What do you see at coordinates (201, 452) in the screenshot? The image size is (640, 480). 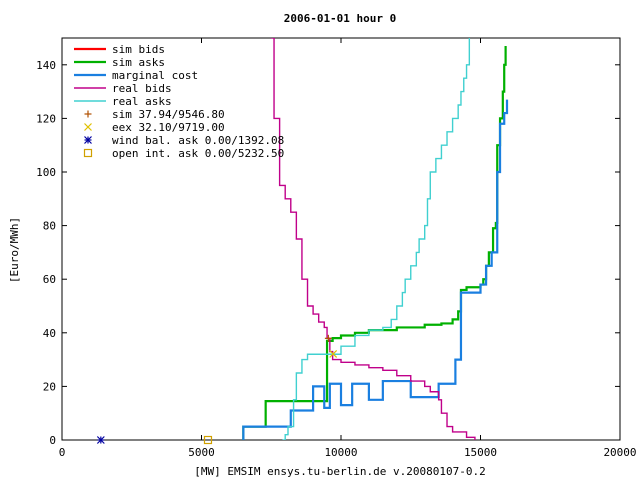 I see `x-tick-label: 5000` at bounding box center [201, 452].